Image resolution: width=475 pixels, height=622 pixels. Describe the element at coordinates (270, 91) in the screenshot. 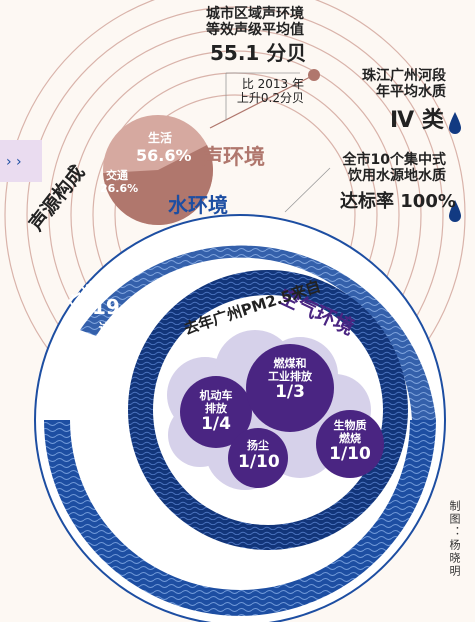

I see `noise-compare: 比 2013 年 上升0.2分贝` at that location.